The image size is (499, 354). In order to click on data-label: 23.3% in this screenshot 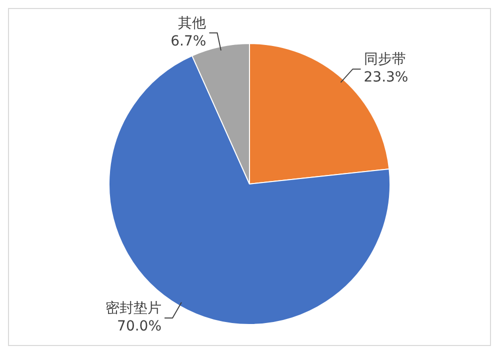, I will do `click(386, 78)`.